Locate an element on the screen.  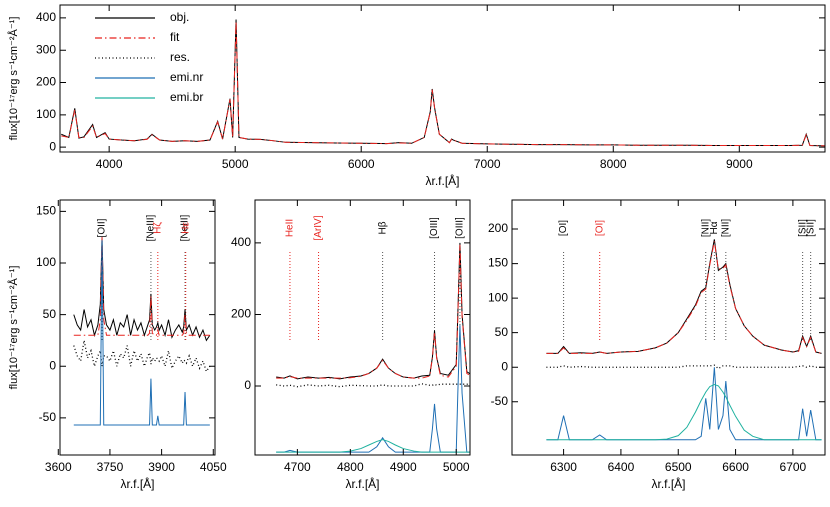
line-label: Hα is located at coordinates (714, 227).